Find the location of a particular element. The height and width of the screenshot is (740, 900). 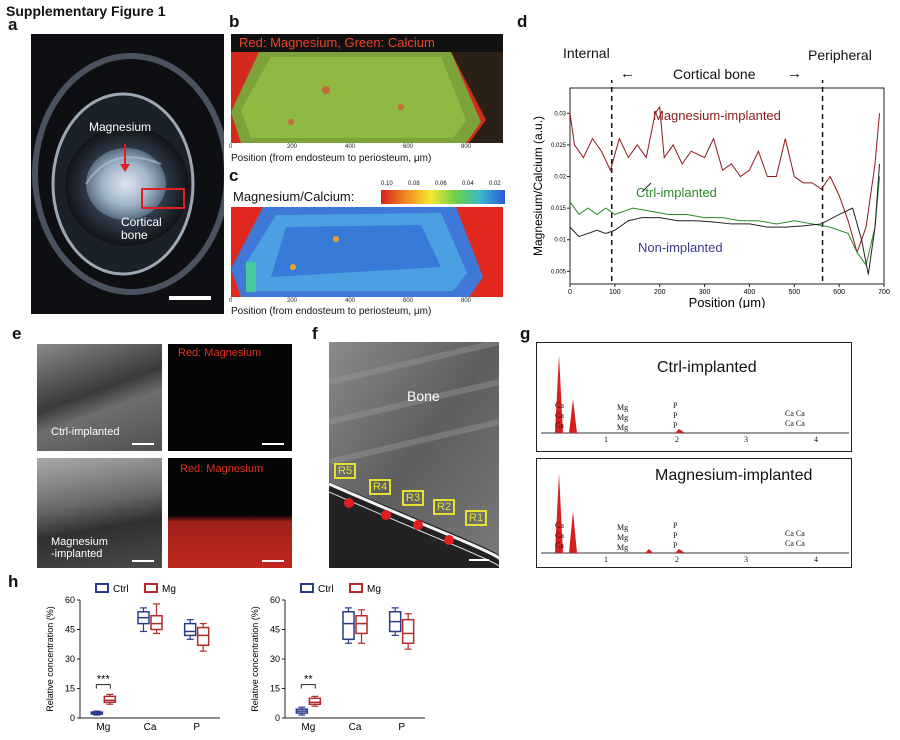

label-mg-implanted: Magnesium -implanted is located at coordinates (79, 548).